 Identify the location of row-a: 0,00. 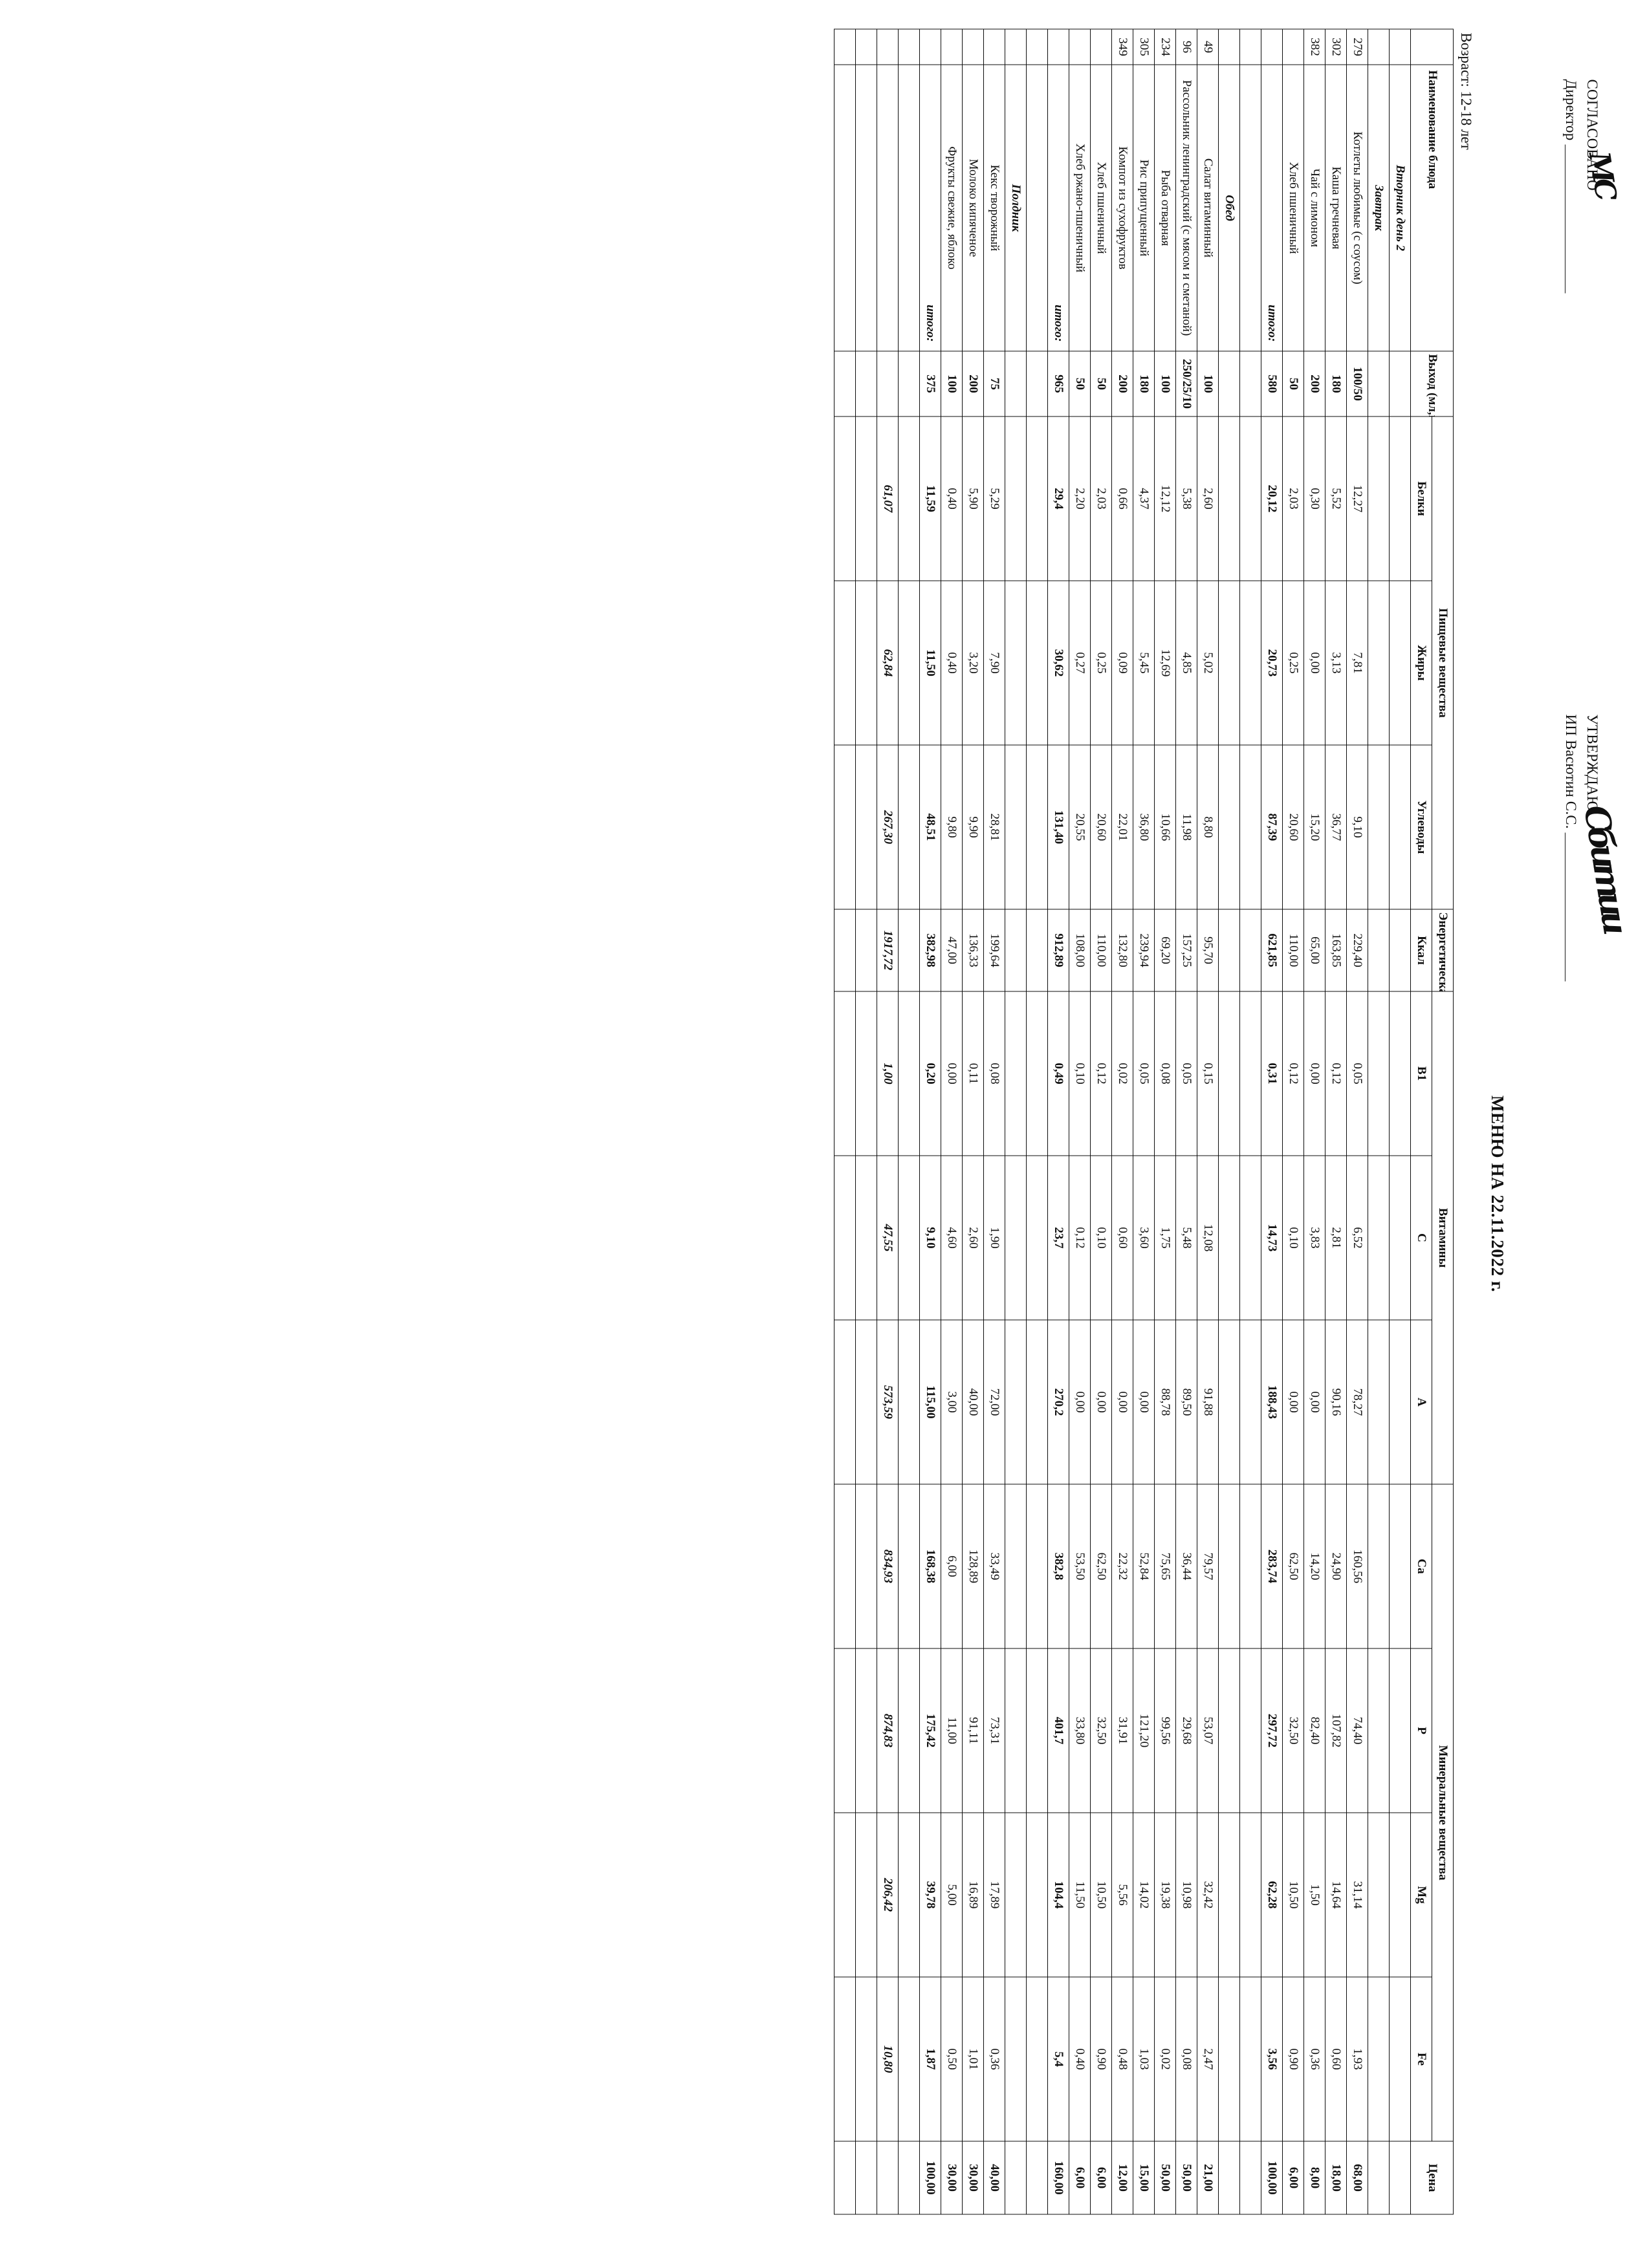
(1144, 1401).